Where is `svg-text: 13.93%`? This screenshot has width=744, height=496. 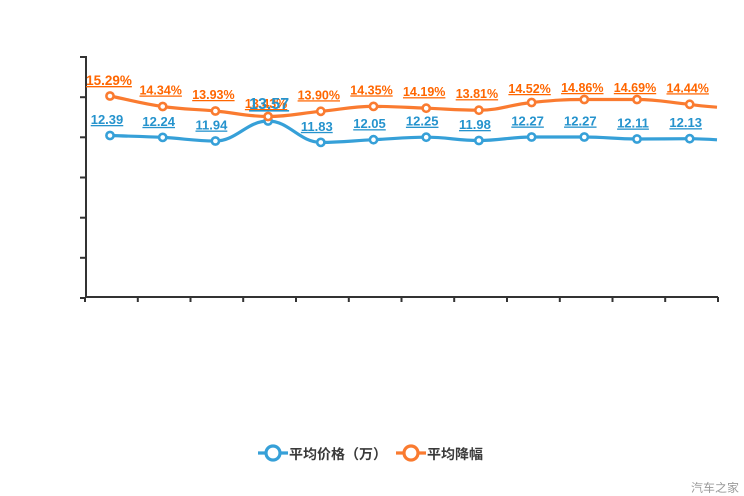 svg-text: 13.93% is located at coordinates (213, 95).